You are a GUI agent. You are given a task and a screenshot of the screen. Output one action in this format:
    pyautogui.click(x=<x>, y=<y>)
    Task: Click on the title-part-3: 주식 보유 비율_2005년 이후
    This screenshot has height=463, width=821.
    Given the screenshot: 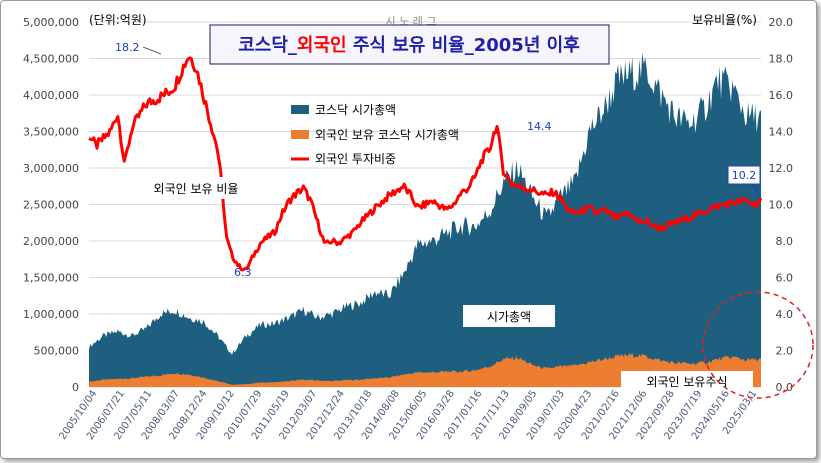 What is the action you would take?
    pyautogui.click(x=463, y=45)
    